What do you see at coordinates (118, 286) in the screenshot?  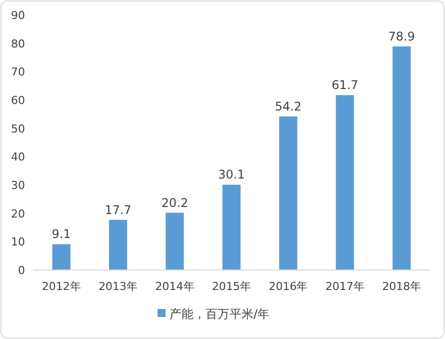 I see `x-tick-label: 2013年` at bounding box center [118, 286].